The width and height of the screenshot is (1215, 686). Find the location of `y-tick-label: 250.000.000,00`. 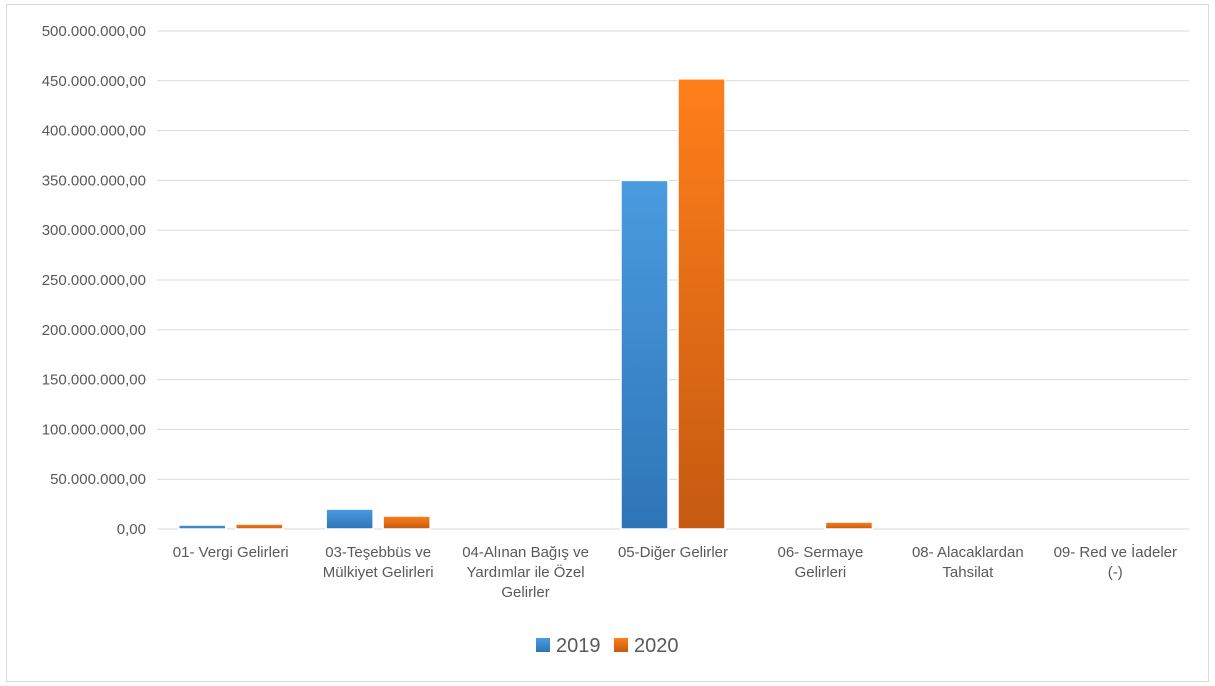

y-tick-label: 250.000.000,00 is located at coordinates (94, 280).